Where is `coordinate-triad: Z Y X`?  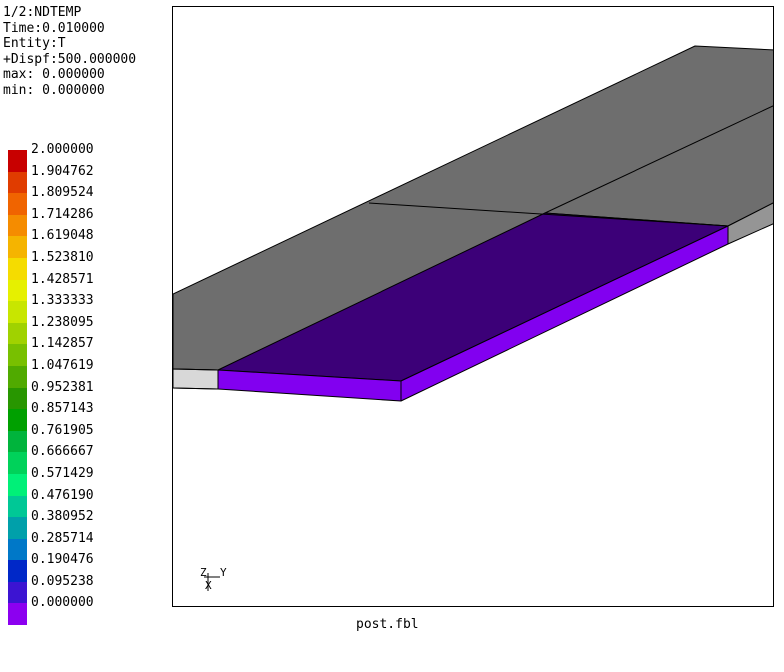
coordinate-triad: Z Y X is located at coordinates (220, 581).